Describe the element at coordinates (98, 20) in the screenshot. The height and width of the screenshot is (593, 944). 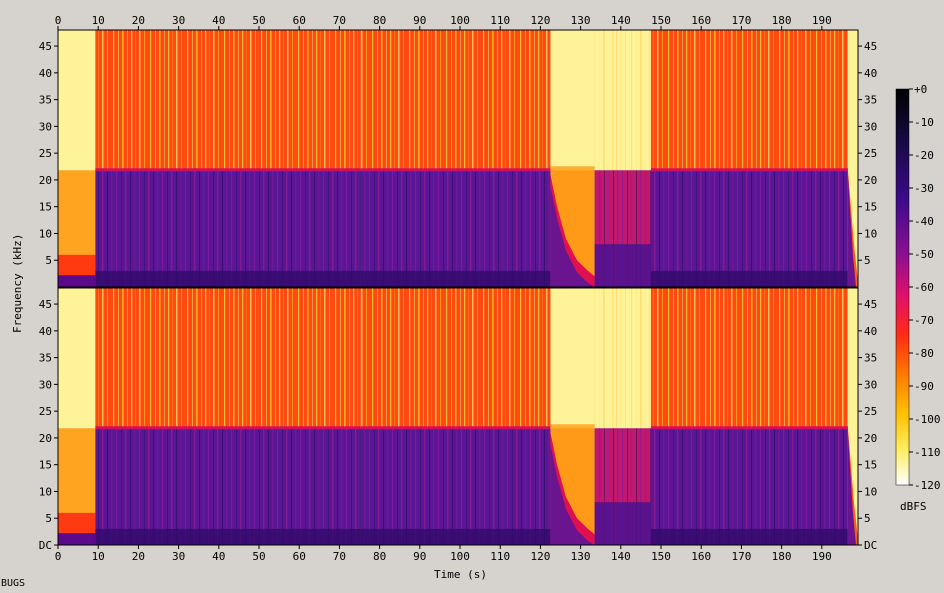
I see `x-tick-label-top: 10` at that location.